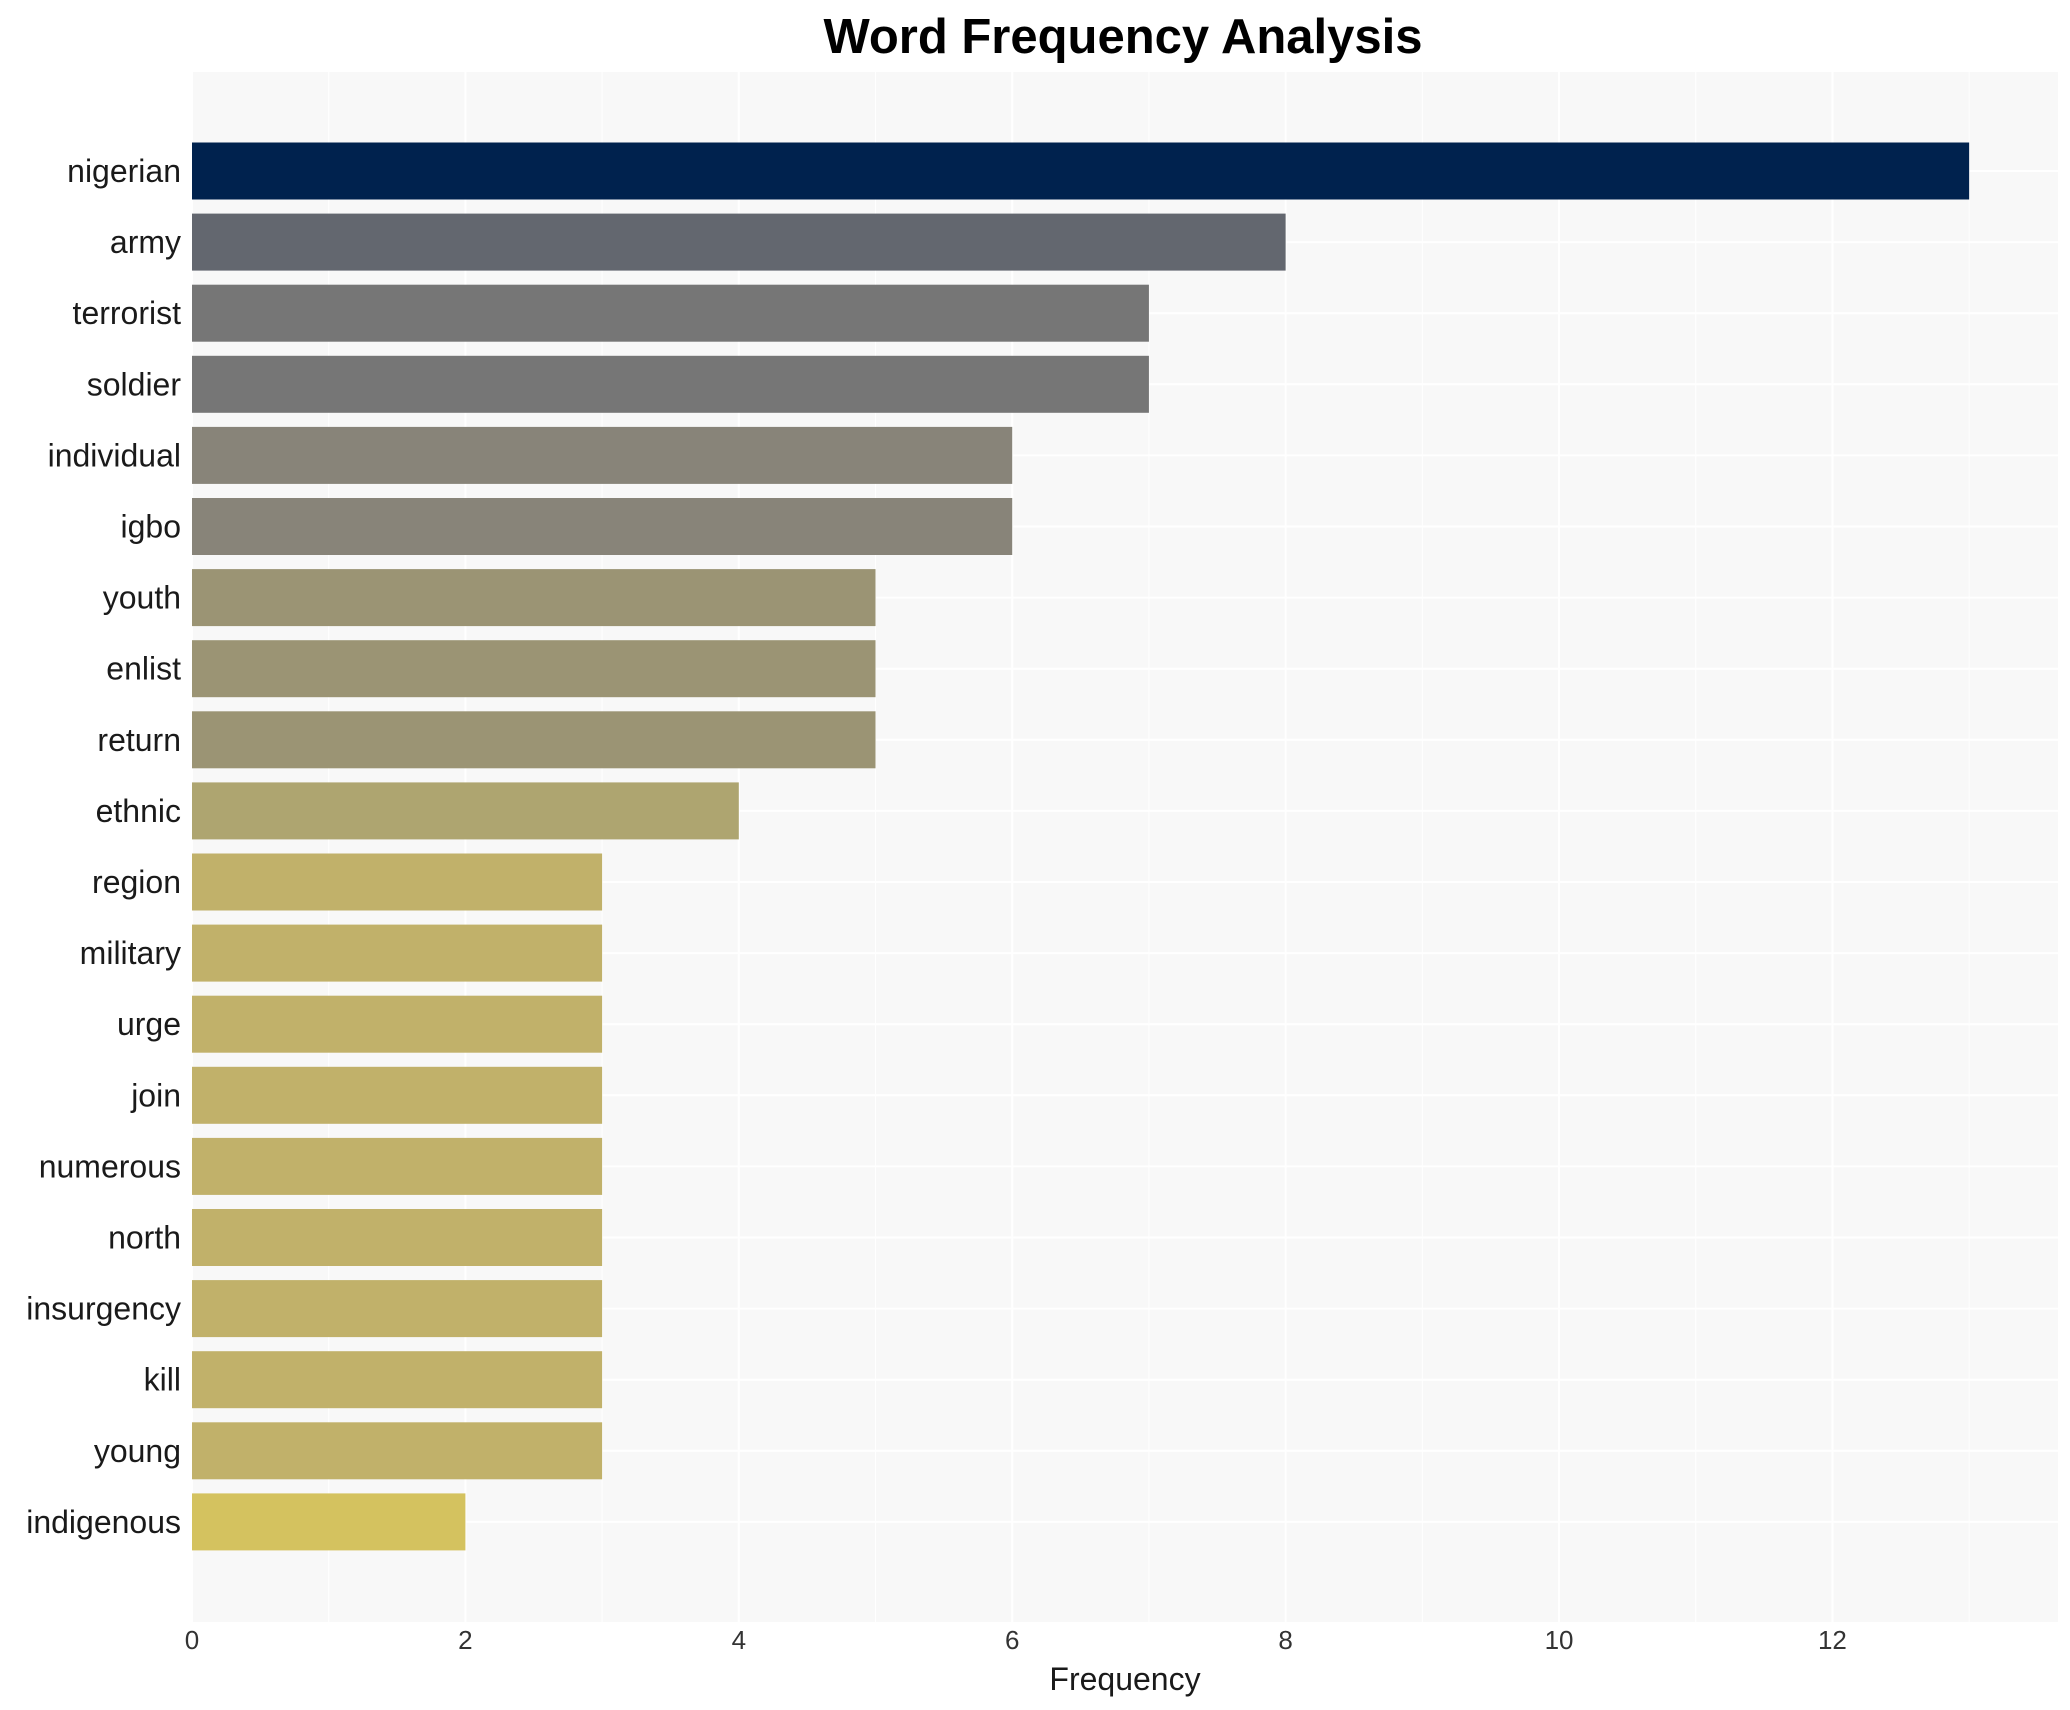 The height and width of the screenshot is (1710, 2070). What do you see at coordinates (1559, 1640) in the screenshot?
I see `x-tick-label: 10` at bounding box center [1559, 1640].